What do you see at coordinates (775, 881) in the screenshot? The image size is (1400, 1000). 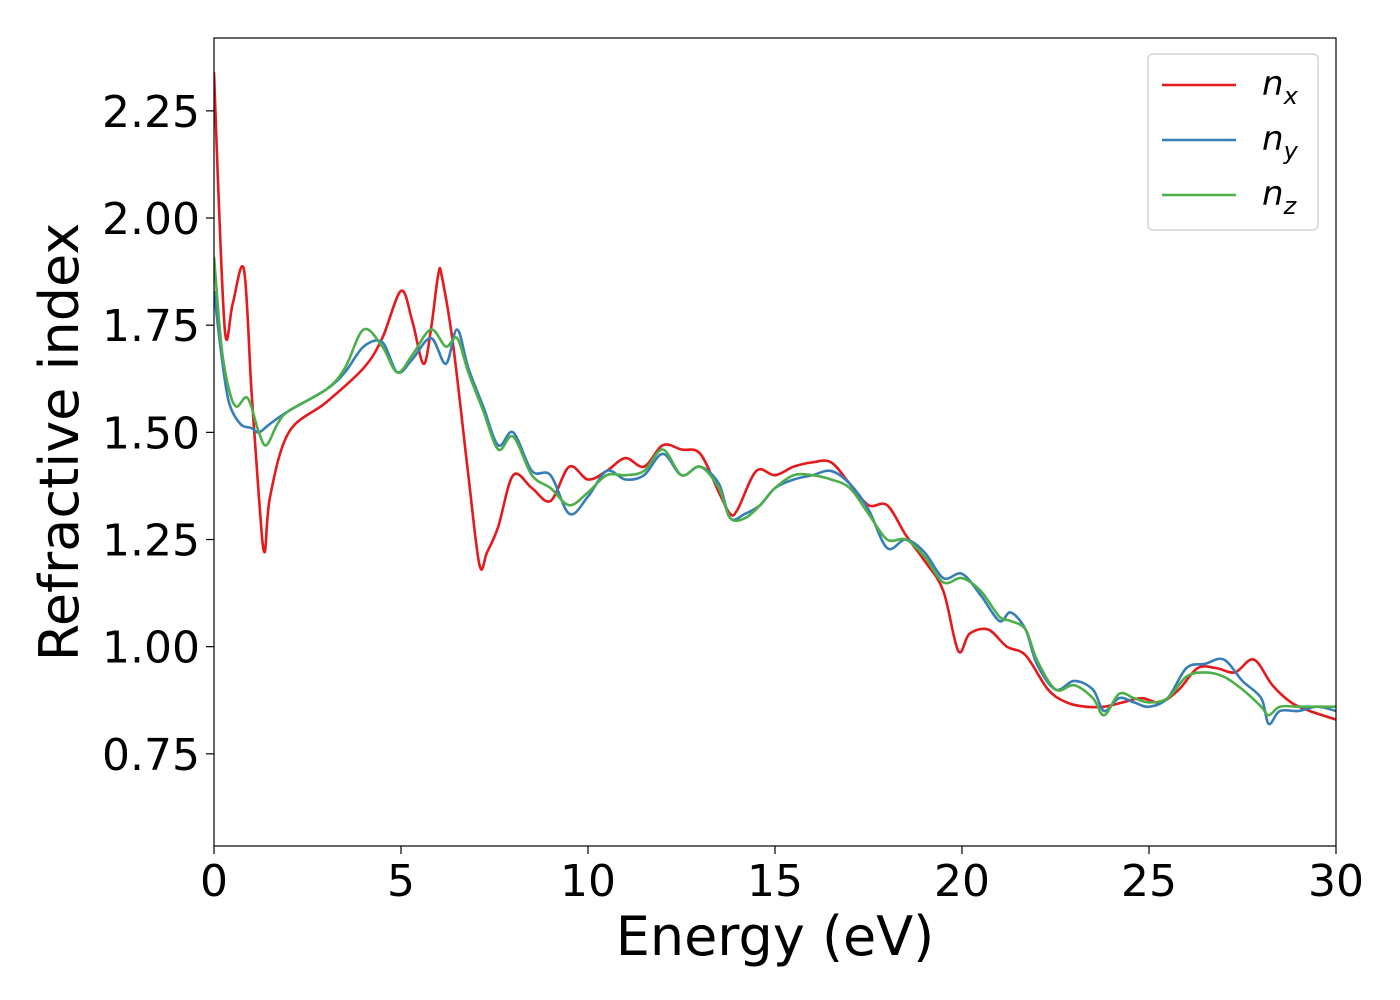 I see `x-tick-label: 15` at bounding box center [775, 881].